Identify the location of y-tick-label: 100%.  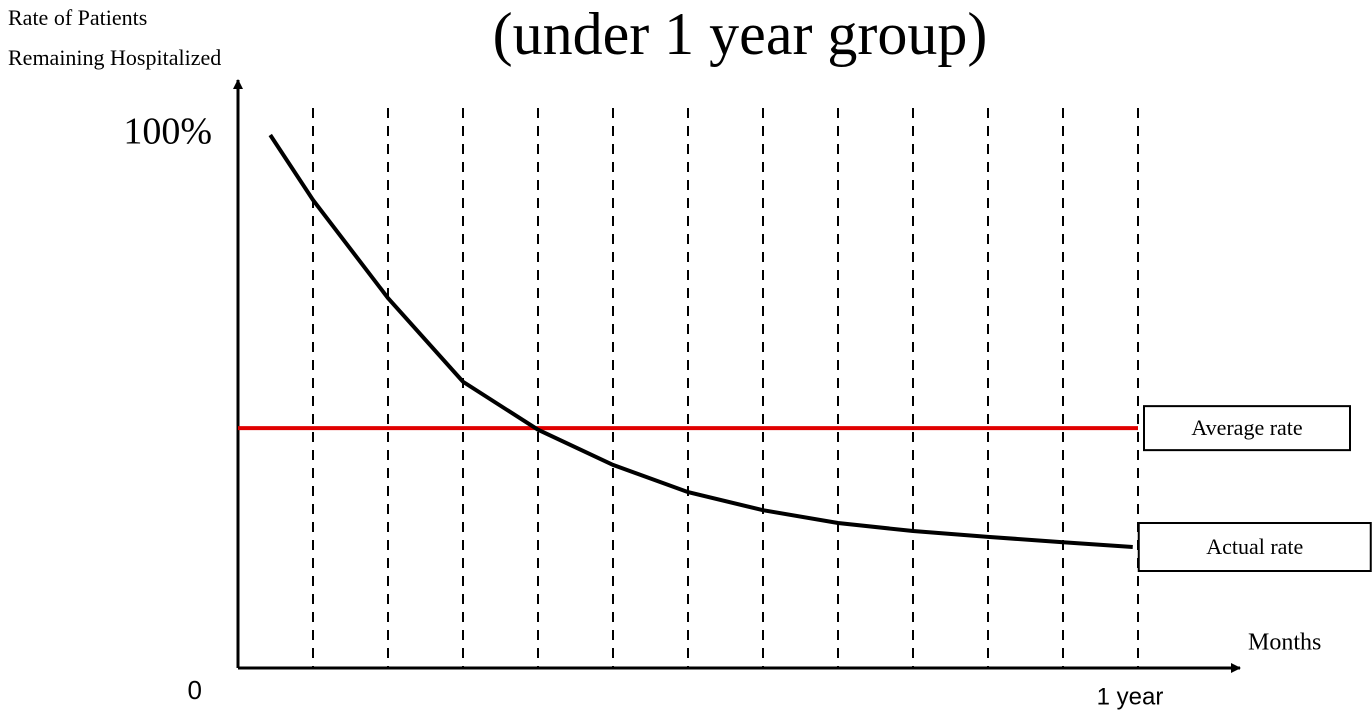
(167, 132).